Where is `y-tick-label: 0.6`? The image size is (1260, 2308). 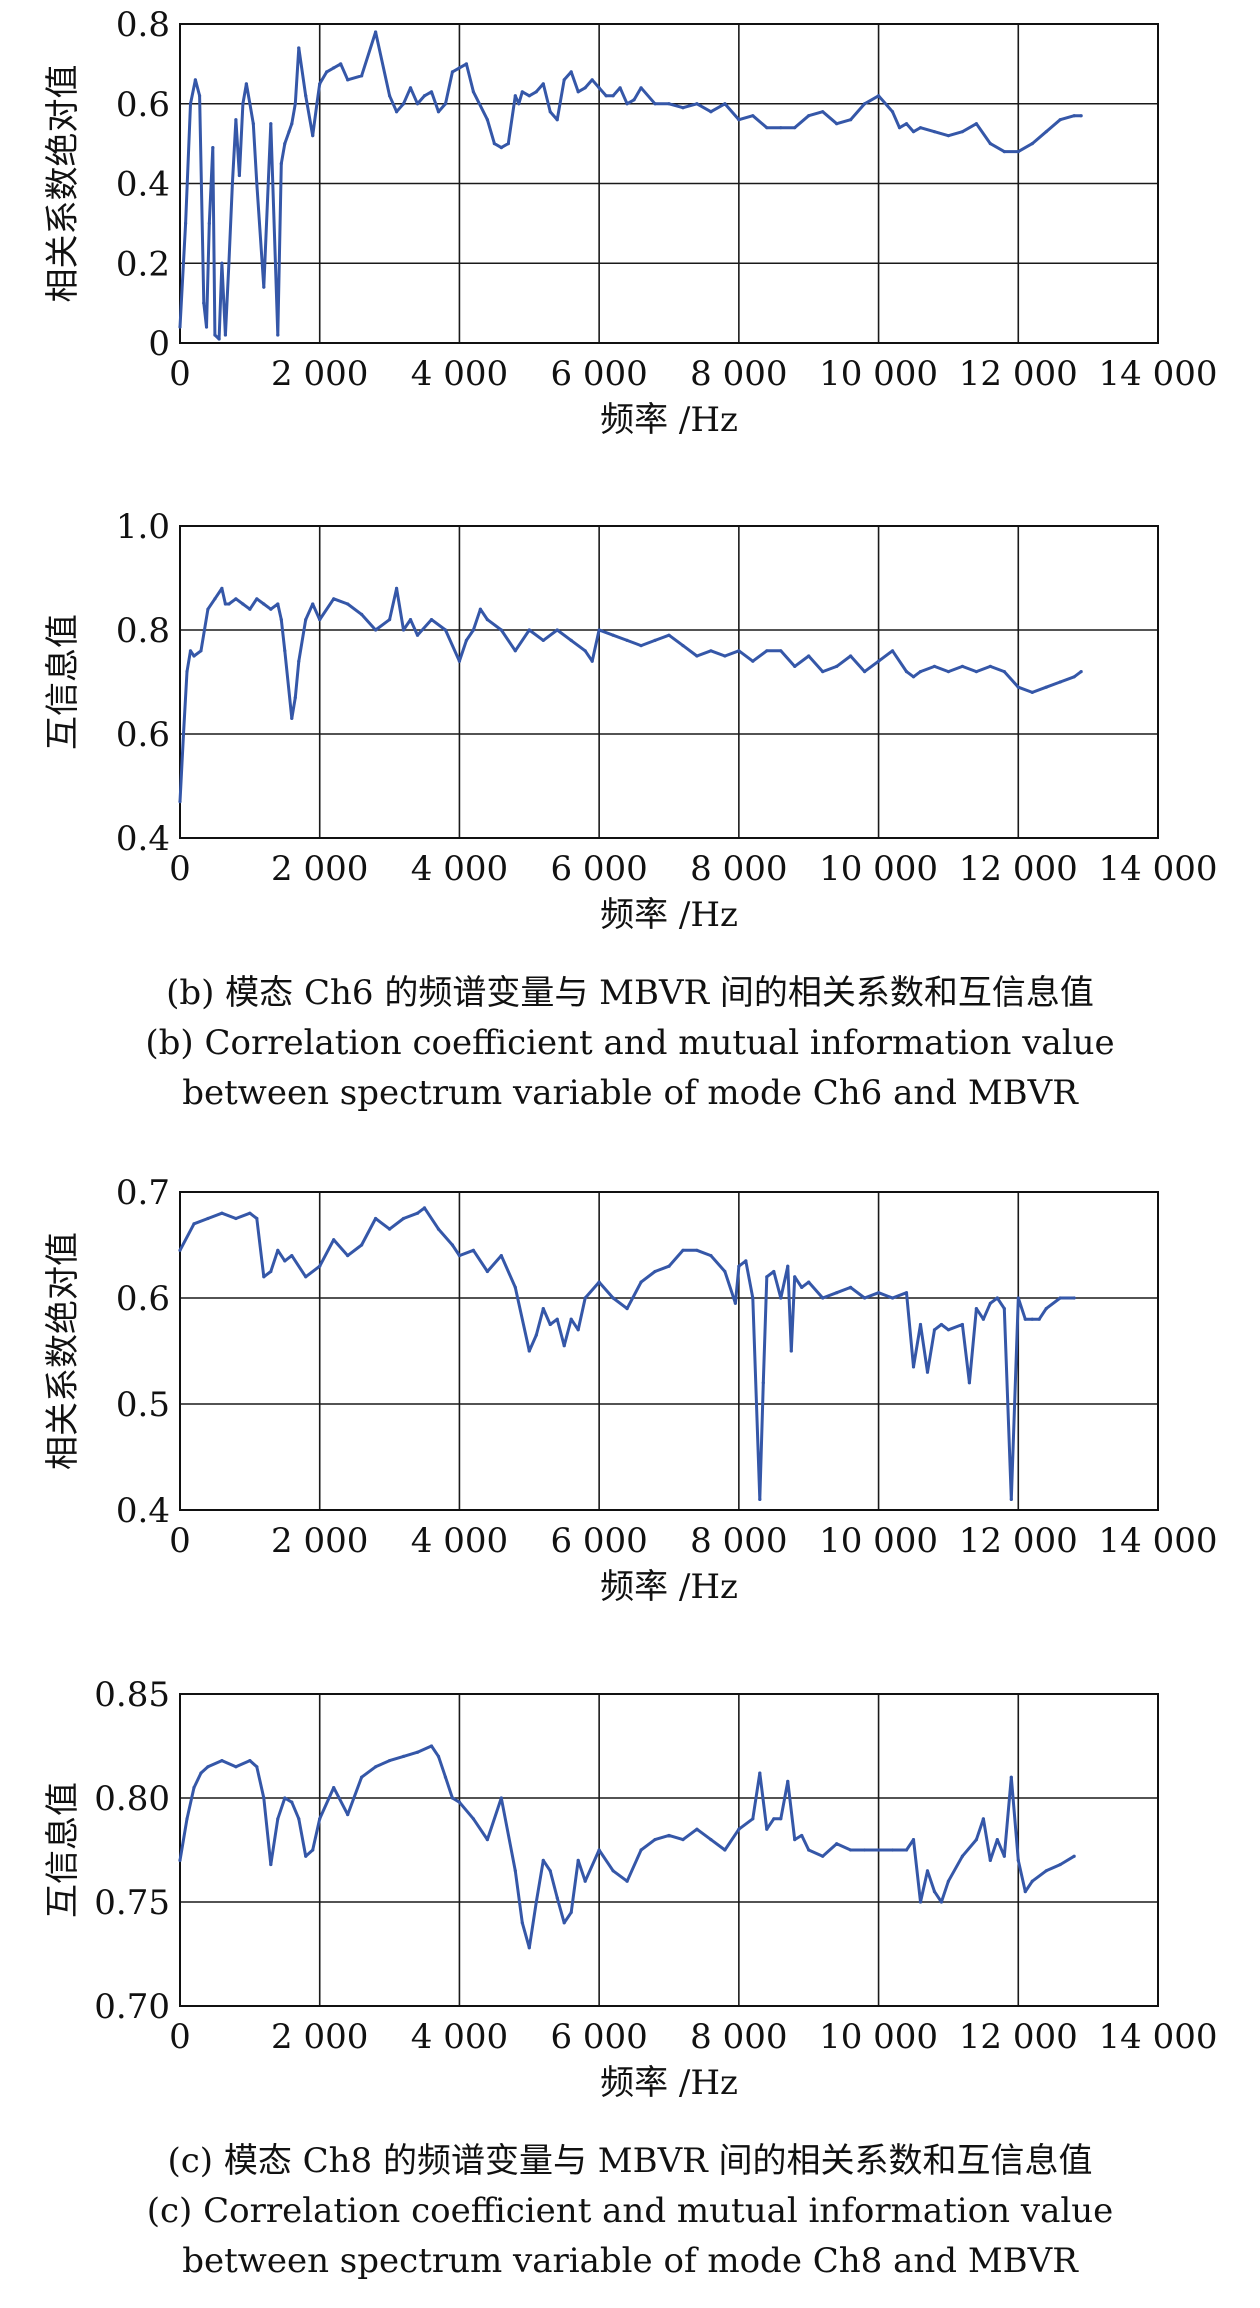 y-tick-label: 0.6 is located at coordinates (143, 735).